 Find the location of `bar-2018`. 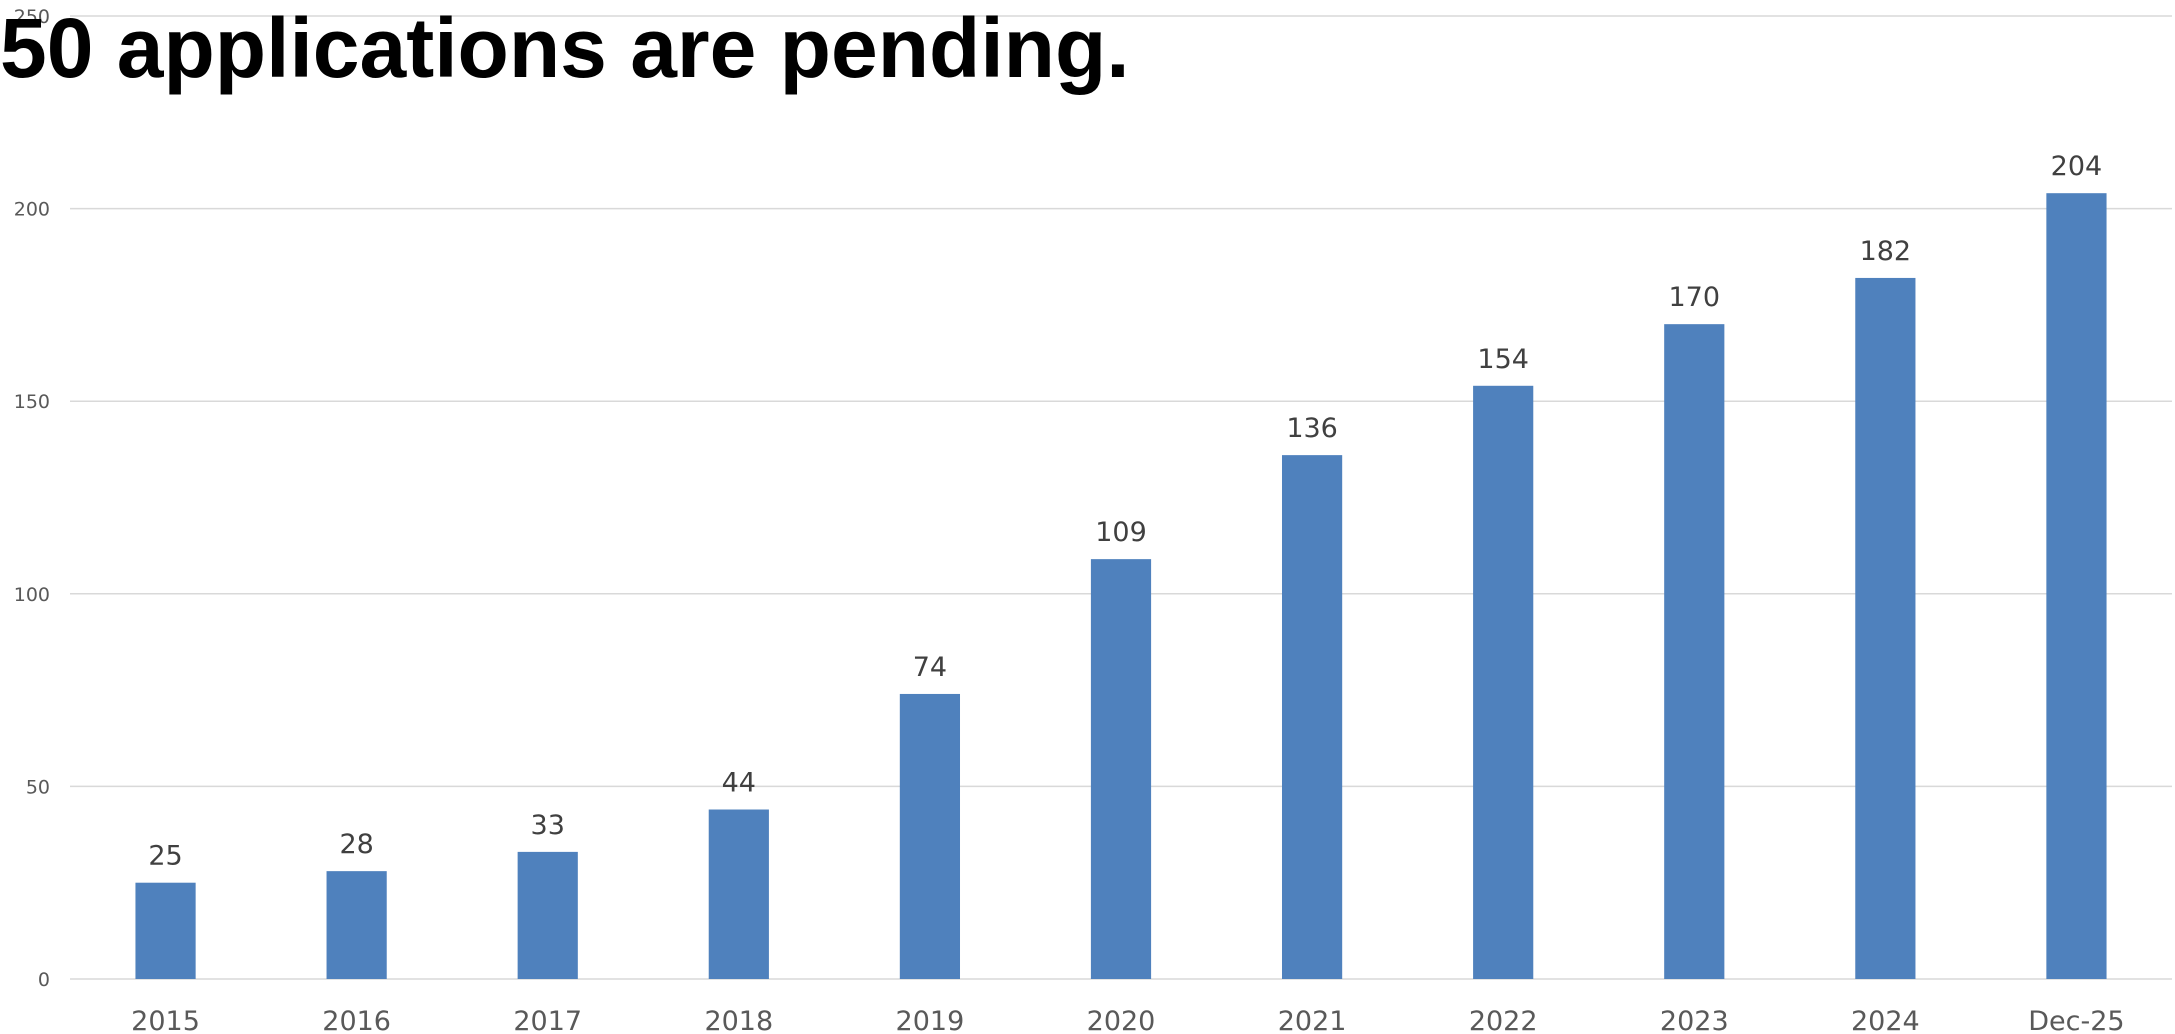

bar-2018 is located at coordinates (738, 894).